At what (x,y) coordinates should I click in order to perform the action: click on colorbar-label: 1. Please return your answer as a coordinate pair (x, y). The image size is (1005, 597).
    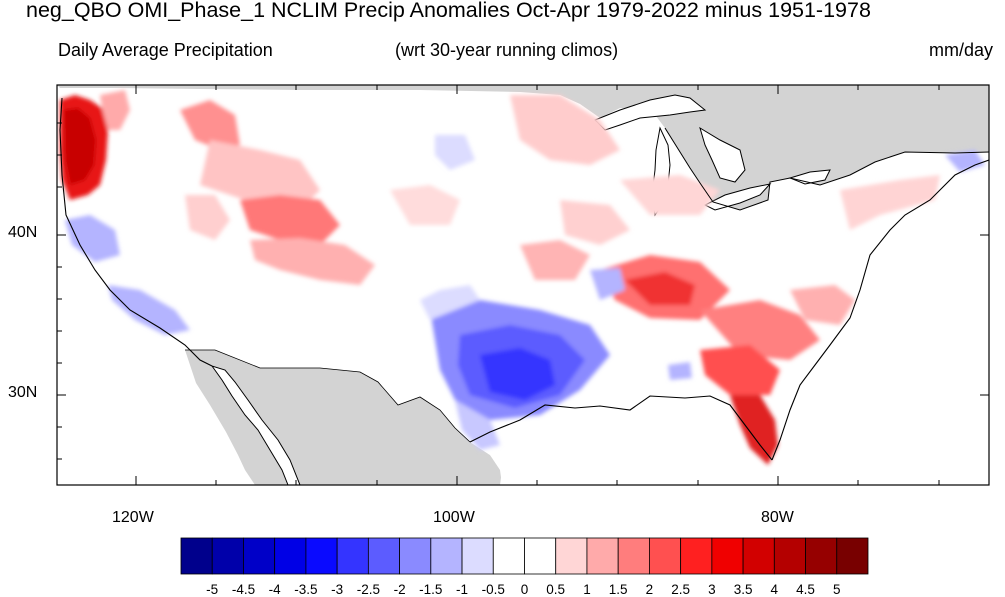
    Looking at the image, I should click on (587, 589).